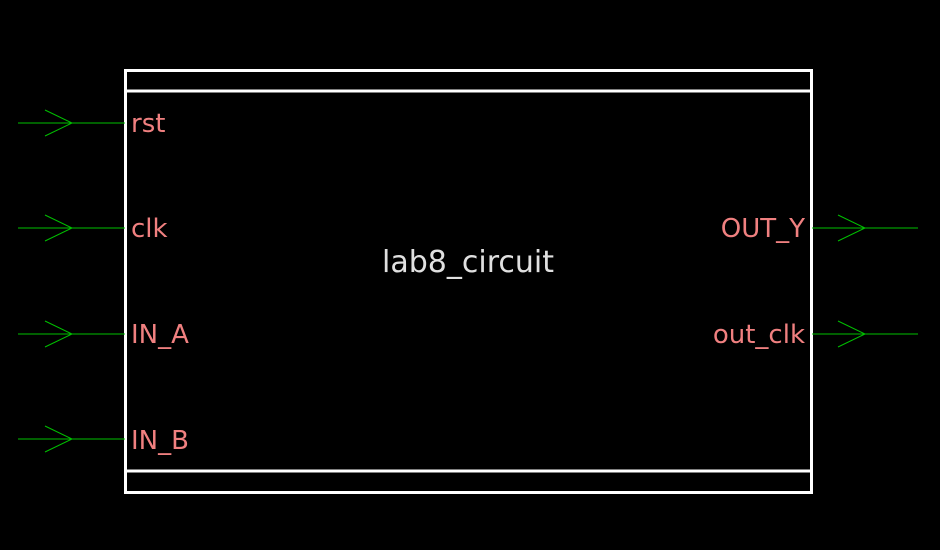  I want to click on input-port-label: IN_A, so click(160, 335).